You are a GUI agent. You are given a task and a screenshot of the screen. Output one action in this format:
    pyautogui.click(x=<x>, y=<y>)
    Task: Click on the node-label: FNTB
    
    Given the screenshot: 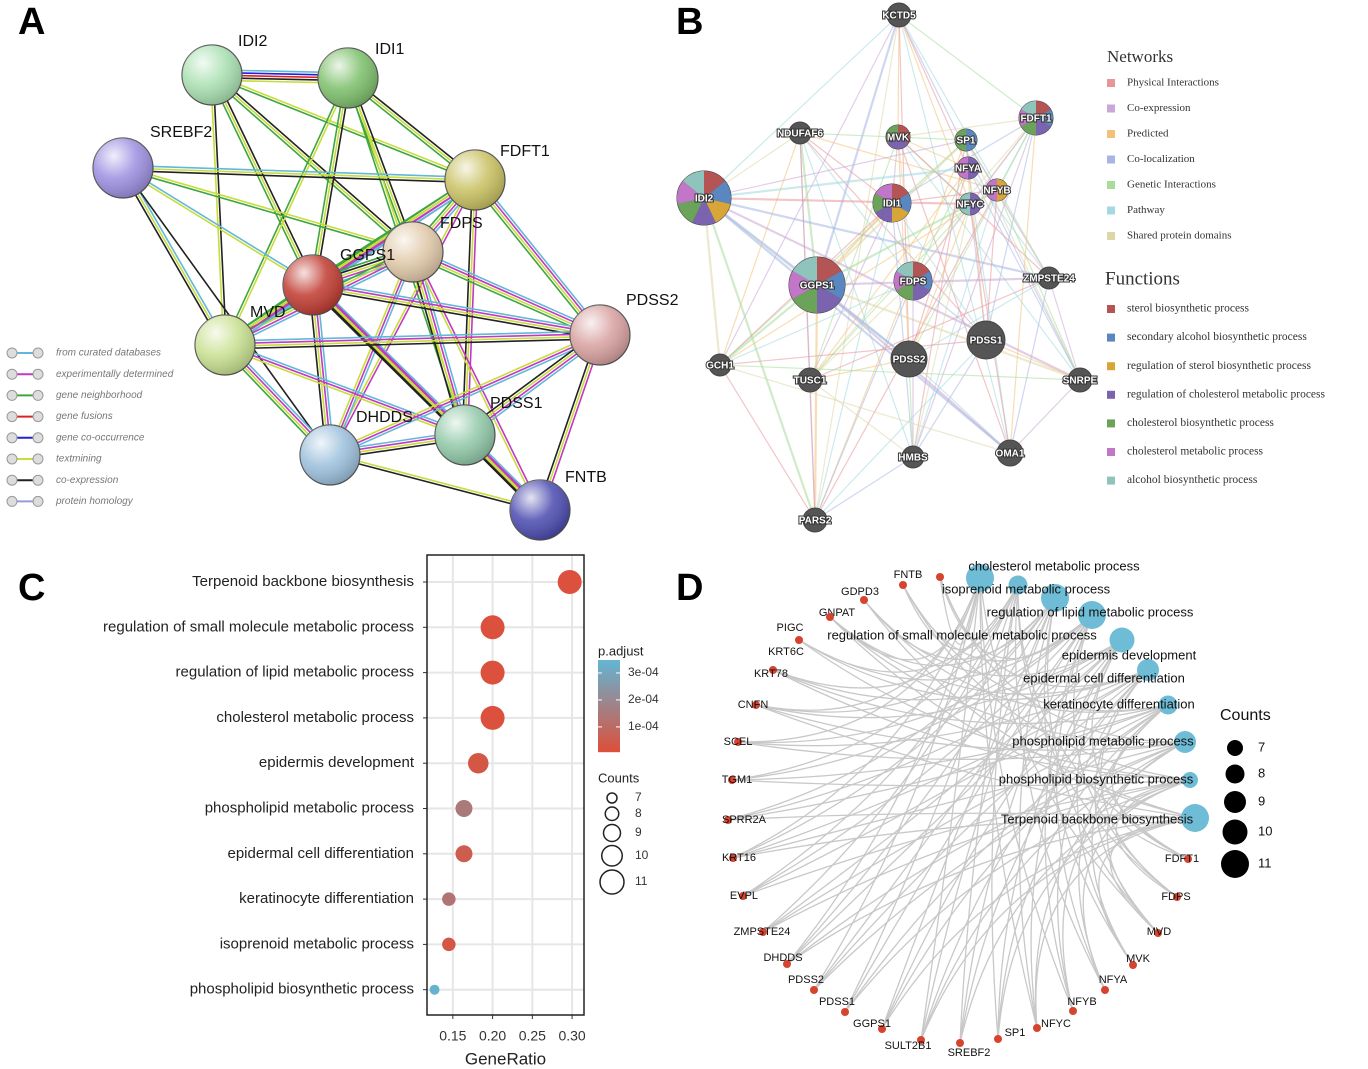 What is the action you would take?
    pyautogui.click(x=586, y=477)
    